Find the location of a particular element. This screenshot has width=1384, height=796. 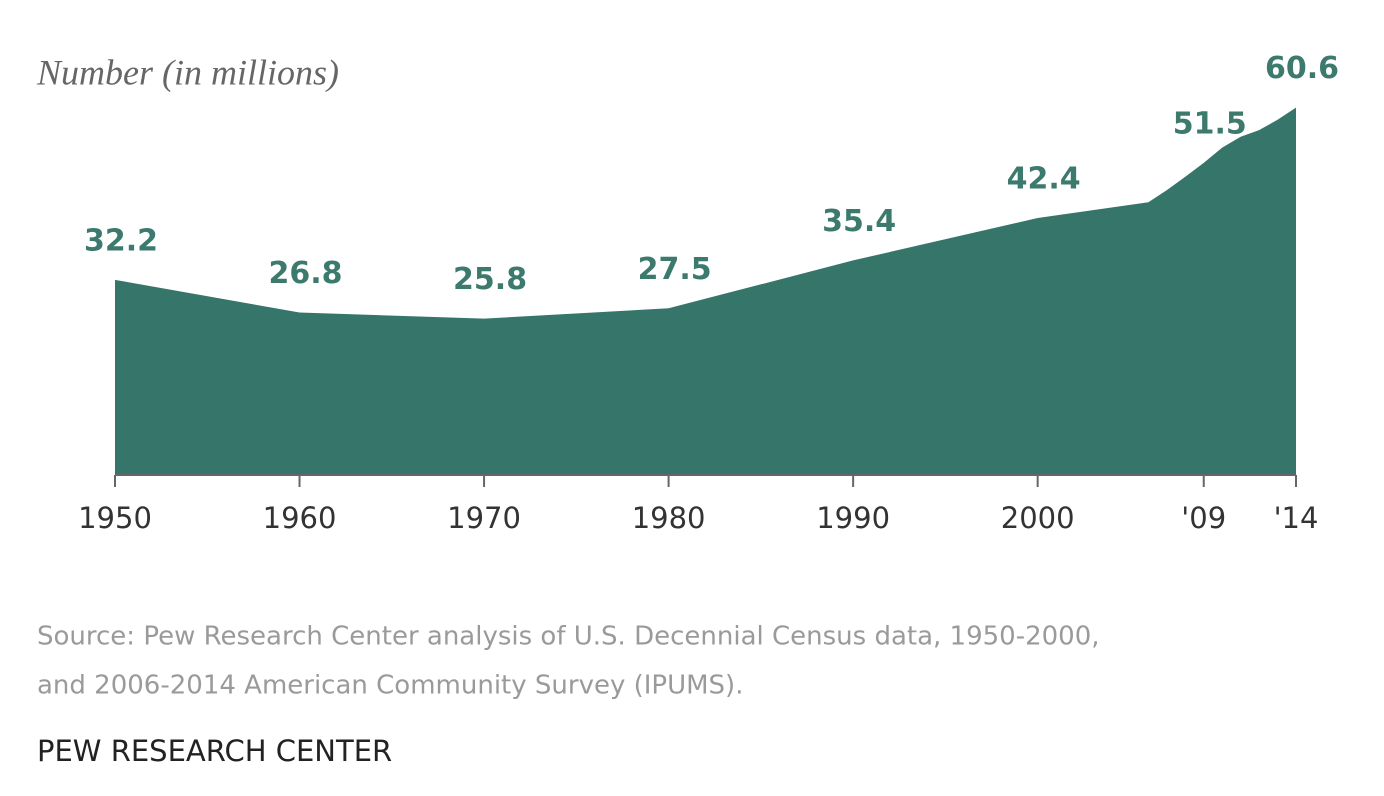

value-label: 35.4 is located at coordinates (859, 221).